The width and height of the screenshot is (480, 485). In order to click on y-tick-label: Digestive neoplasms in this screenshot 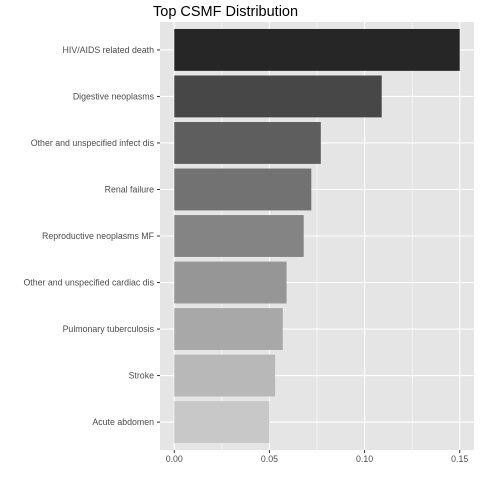, I will do `click(114, 96)`.